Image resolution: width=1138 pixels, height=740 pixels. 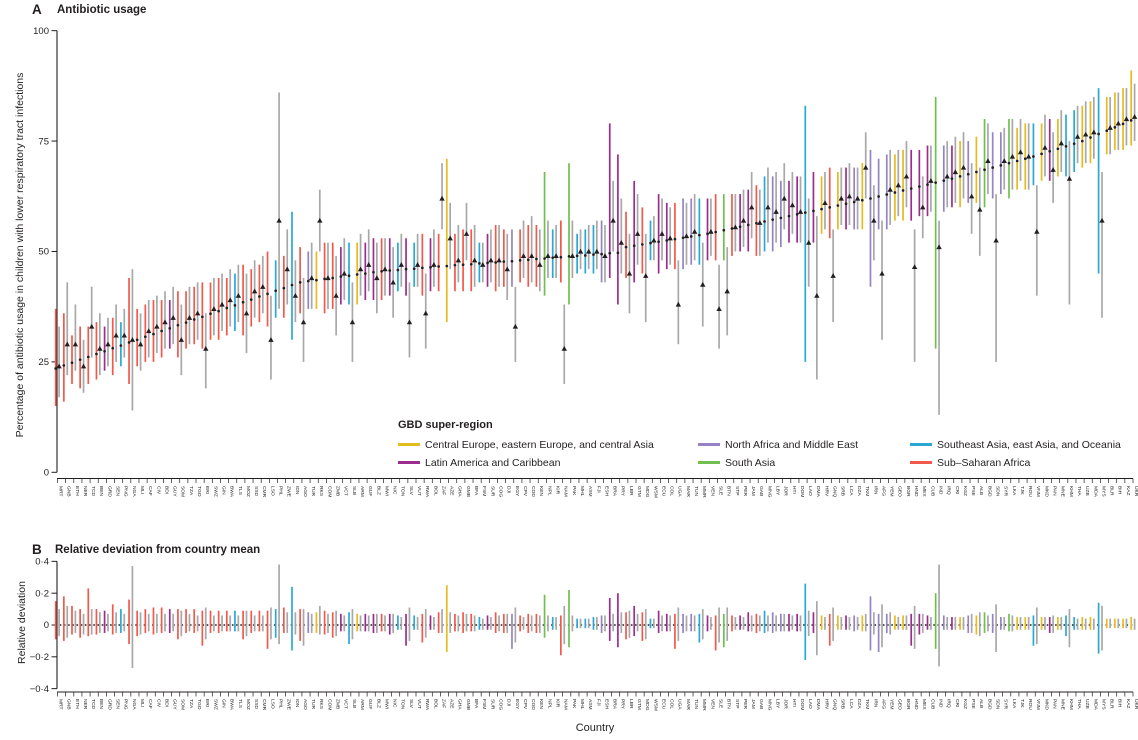 I want to click on panel-b-country-label: MEX, so click(x=924, y=704).